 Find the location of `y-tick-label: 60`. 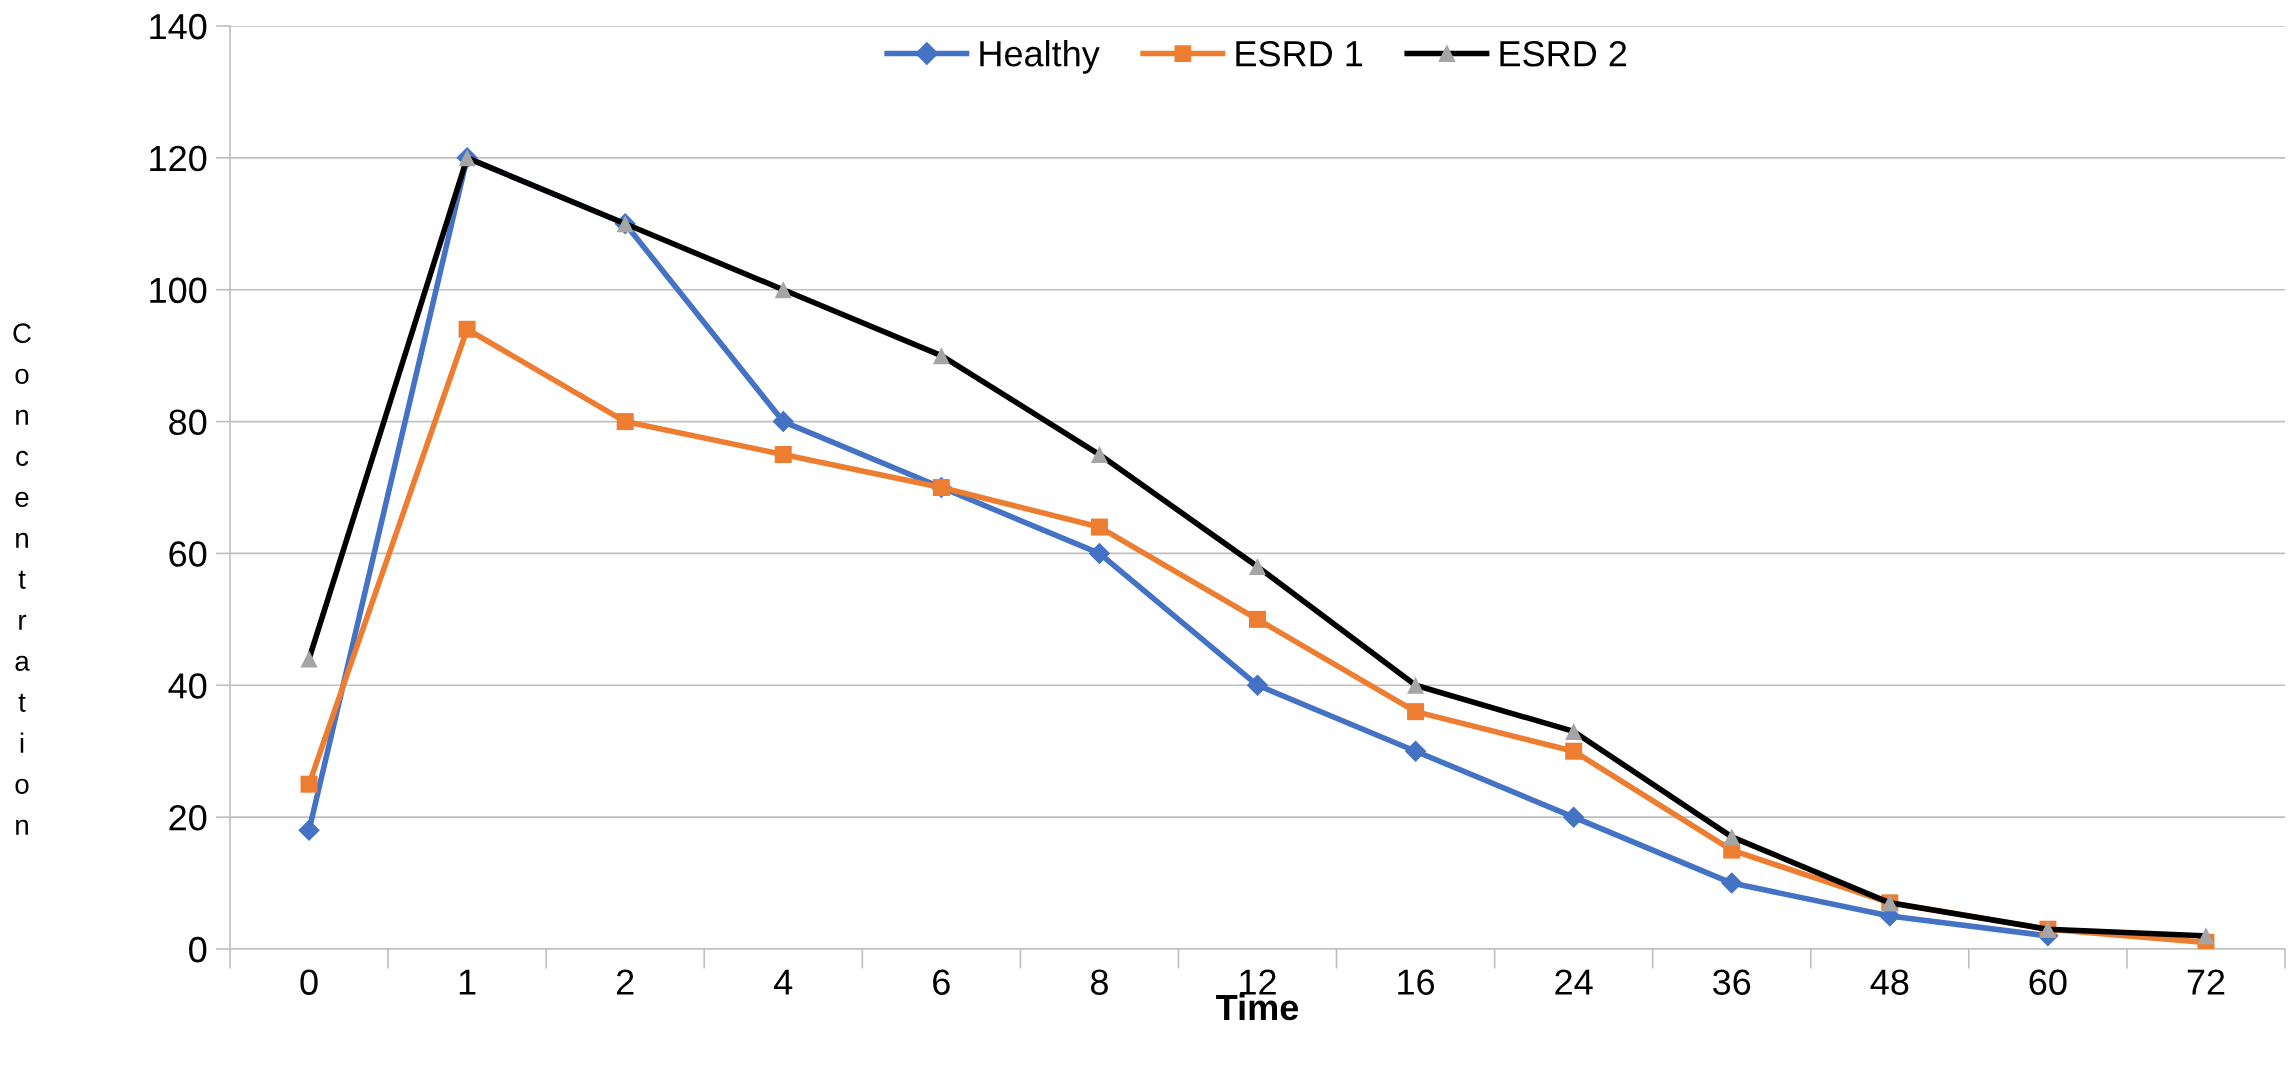

y-tick-label: 60 is located at coordinates (188, 554).